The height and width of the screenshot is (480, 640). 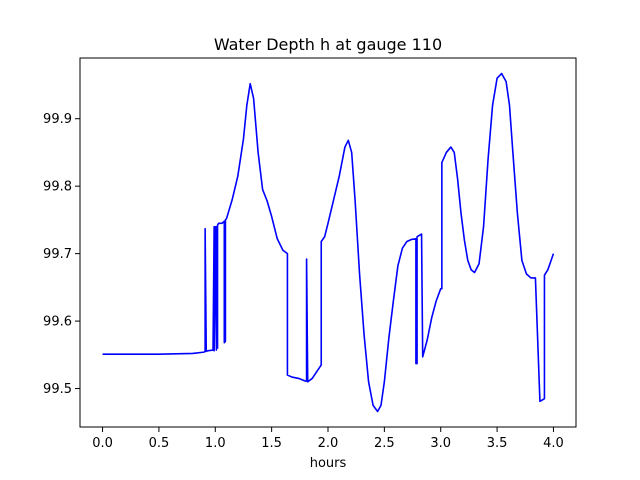 What do you see at coordinates (159, 443) in the screenshot?
I see `x-tick-label: 0.5` at bounding box center [159, 443].